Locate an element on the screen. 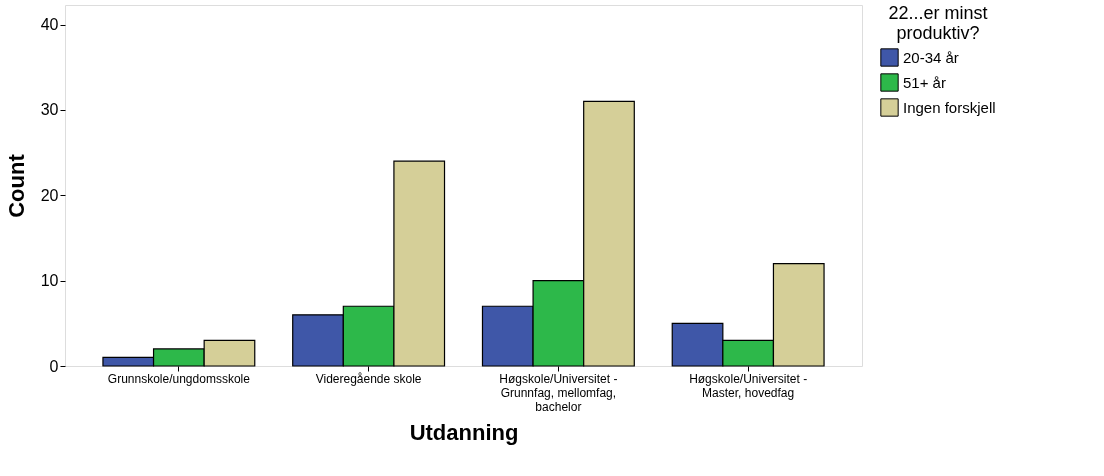 The height and width of the screenshot is (476, 1104). x-tick-label: Høgskole/Universitet - Grunnfag, mellomfag, bachelor is located at coordinates (558, 392).